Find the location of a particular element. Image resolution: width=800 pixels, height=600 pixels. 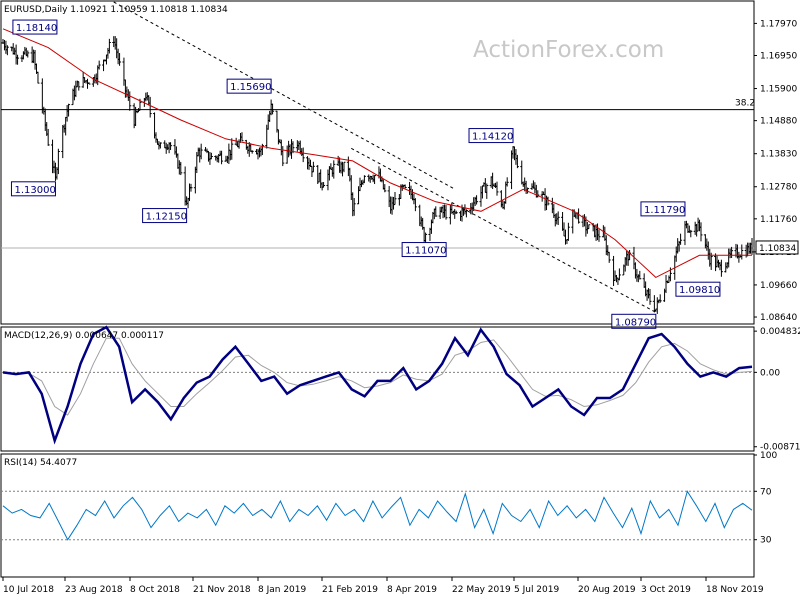

macd-tick-label: -0.008718 is located at coordinates (780, 448).